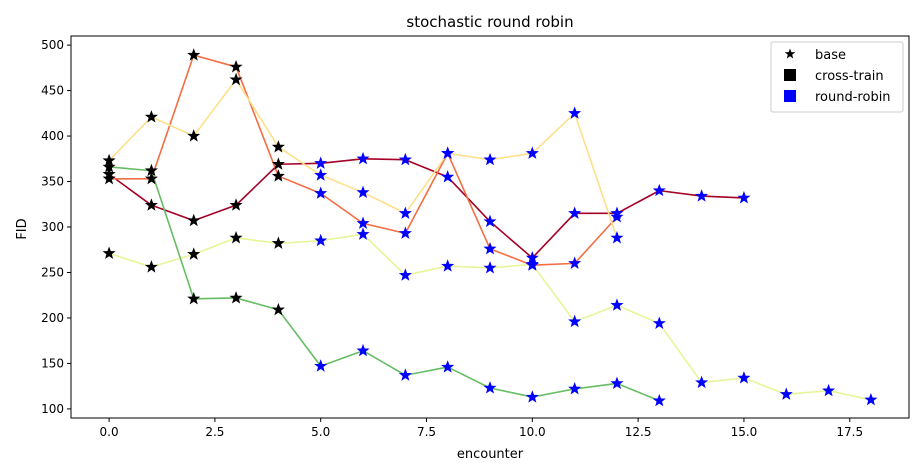 The width and height of the screenshot is (924, 476). Describe the element at coordinates (52, 45) in the screenshot. I see `y-tick-label: 500` at that location.